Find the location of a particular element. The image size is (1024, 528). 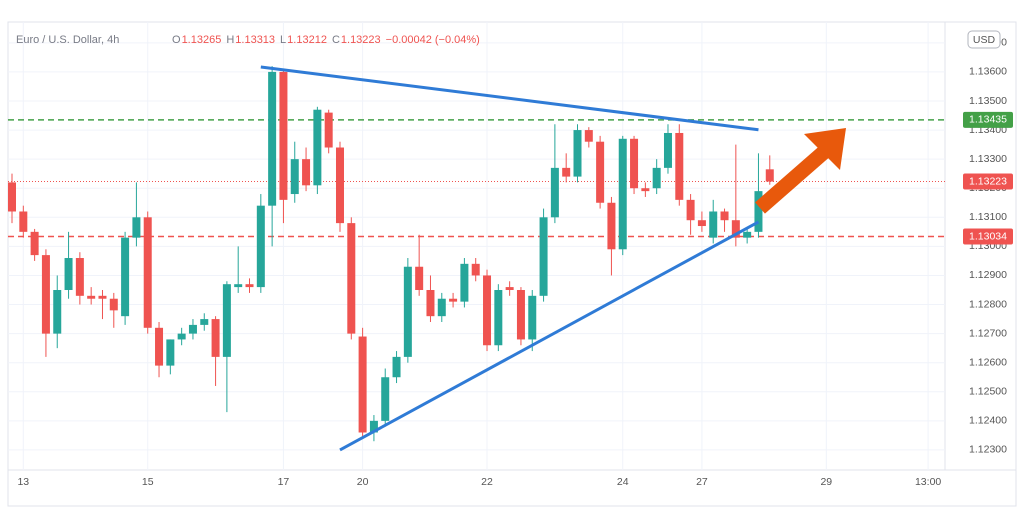

y-tick-label: 1.13600 is located at coordinates (988, 72).